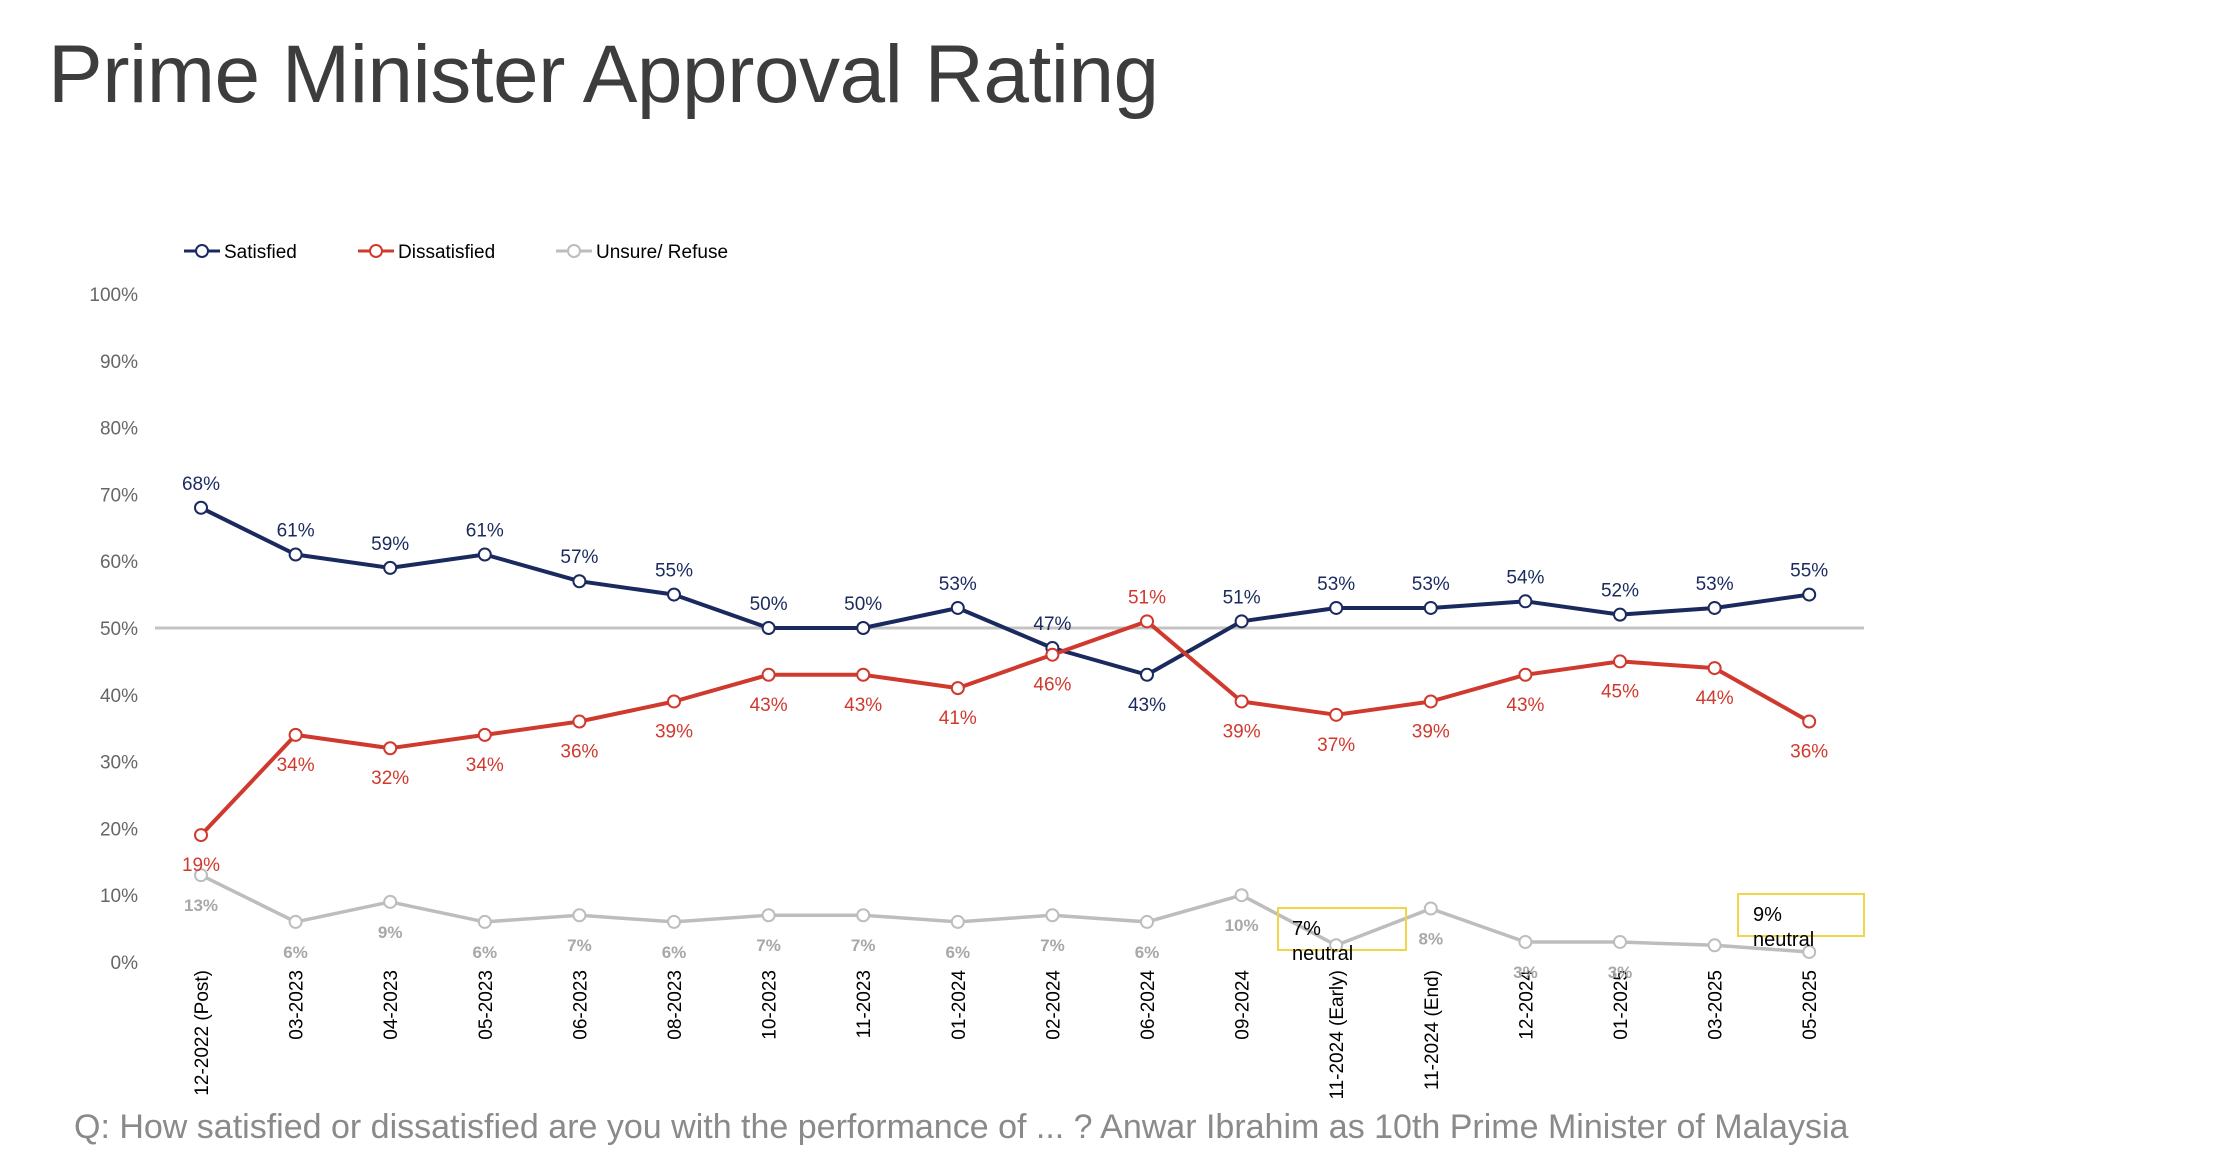 This screenshot has width=2240, height=1158. I want to click on legend-label-dissatisfied: Dissatisfied, so click(446, 252).